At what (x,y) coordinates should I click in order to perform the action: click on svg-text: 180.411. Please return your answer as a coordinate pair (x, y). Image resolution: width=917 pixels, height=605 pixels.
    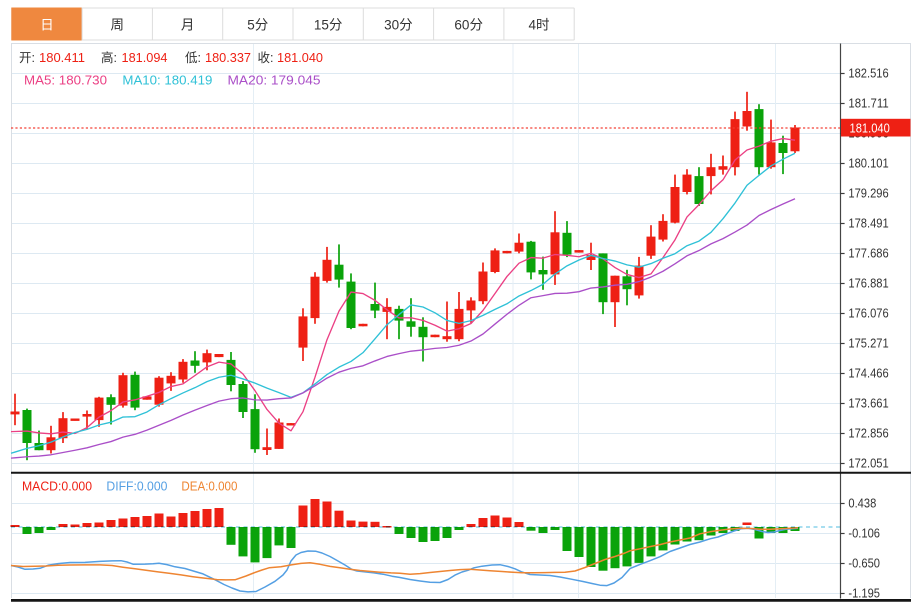
    Looking at the image, I should click on (62, 58).